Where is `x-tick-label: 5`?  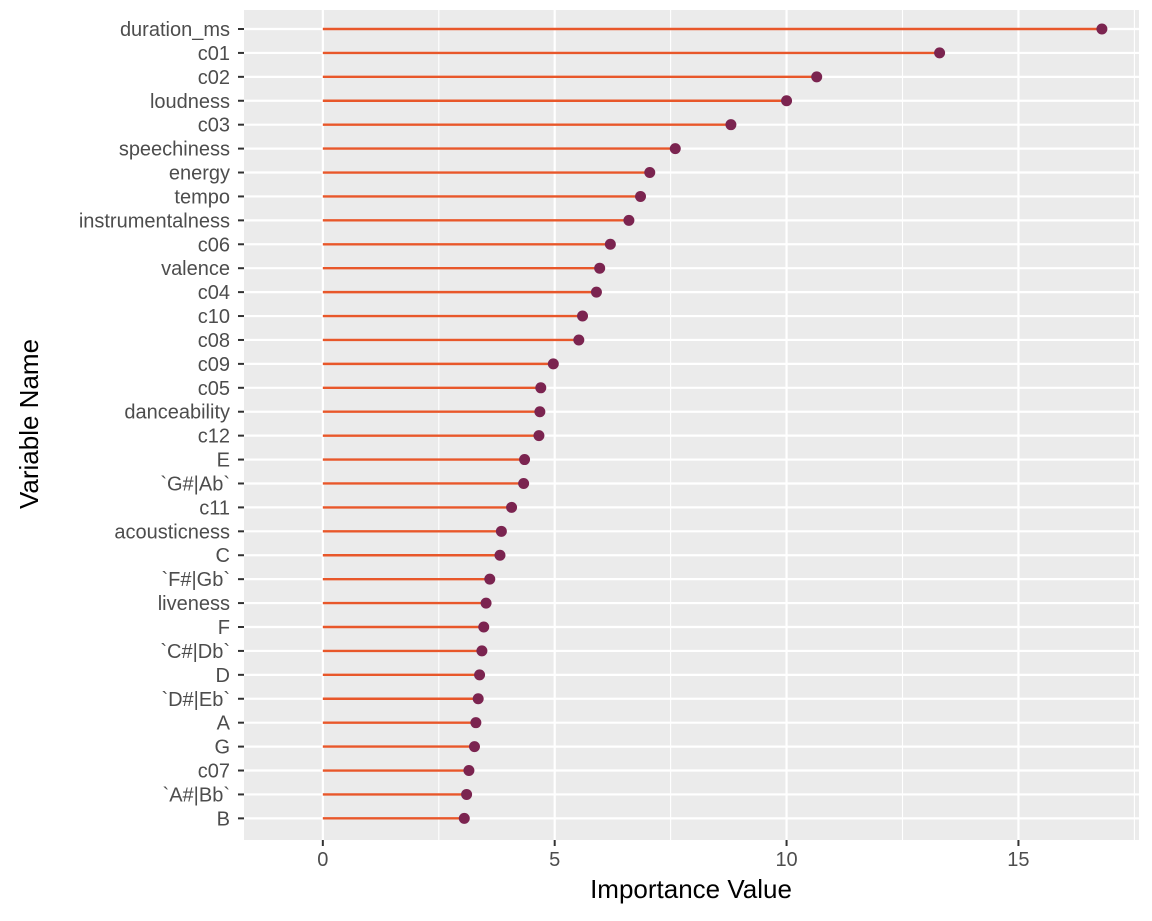 x-tick-label: 5 is located at coordinates (554, 860).